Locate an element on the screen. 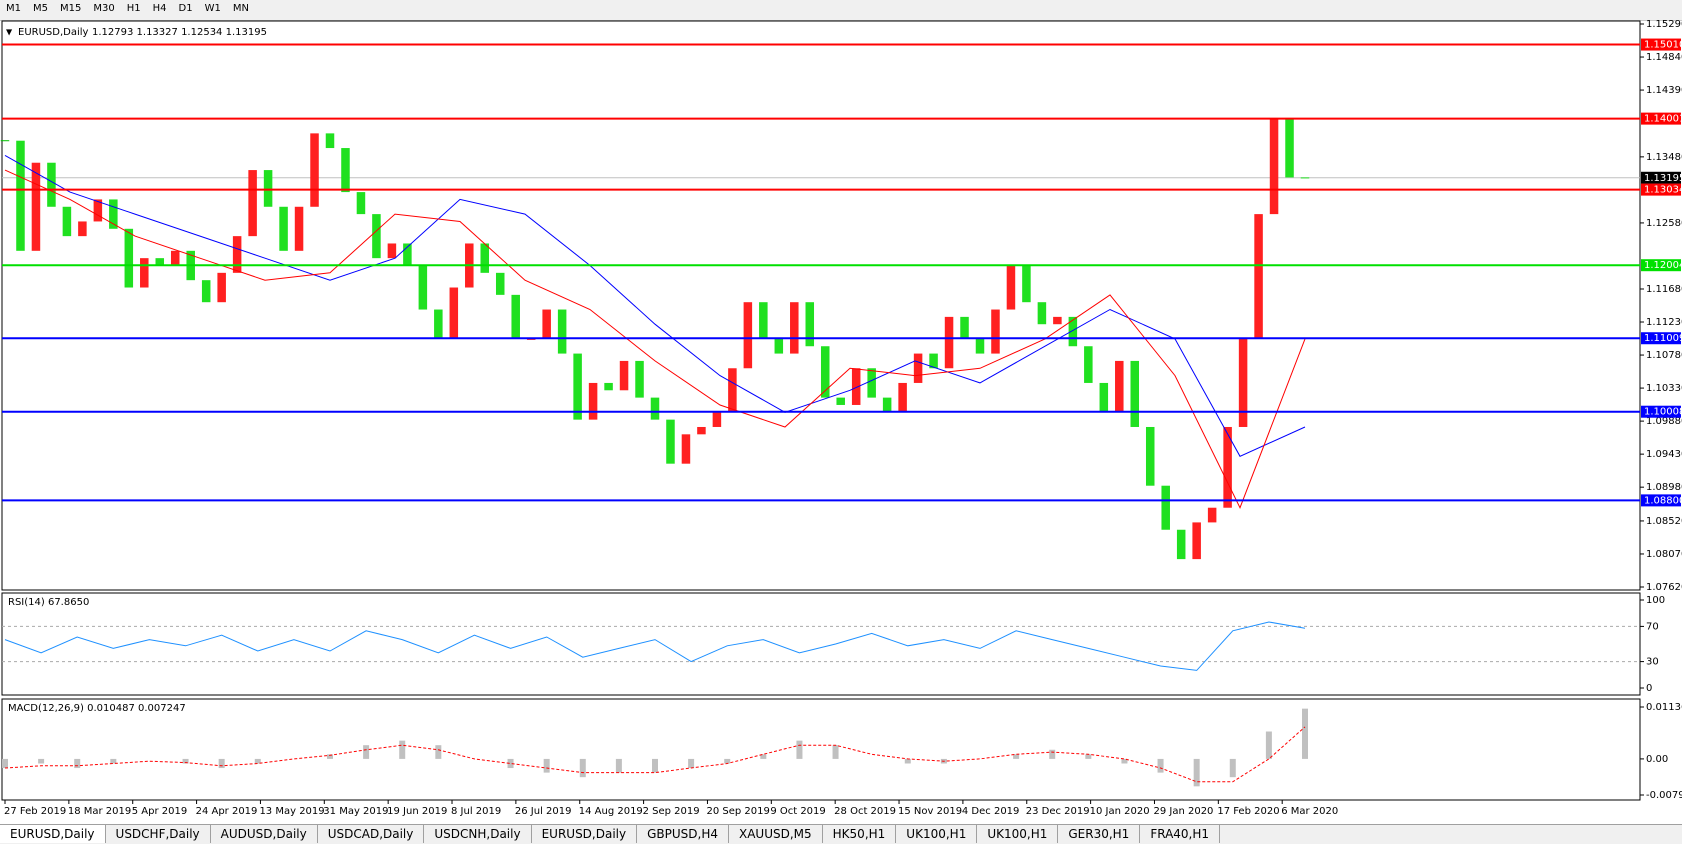 The width and height of the screenshot is (1682, 844). y-tick-label: 1.07620 is located at coordinates (1664, 587).